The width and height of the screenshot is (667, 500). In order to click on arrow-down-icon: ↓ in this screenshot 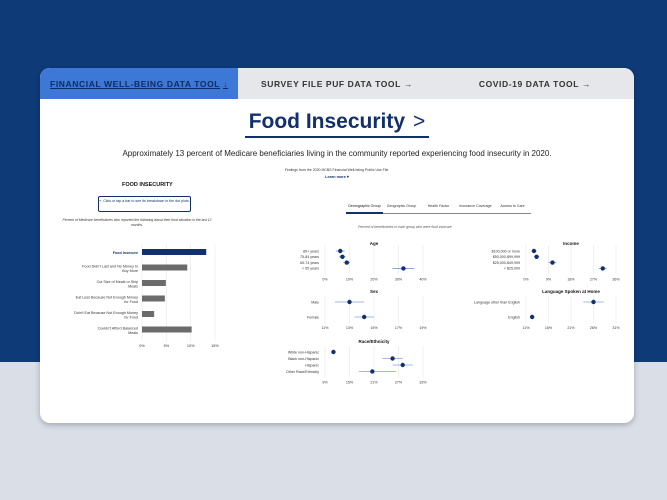, I will do `click(225, 83)`.